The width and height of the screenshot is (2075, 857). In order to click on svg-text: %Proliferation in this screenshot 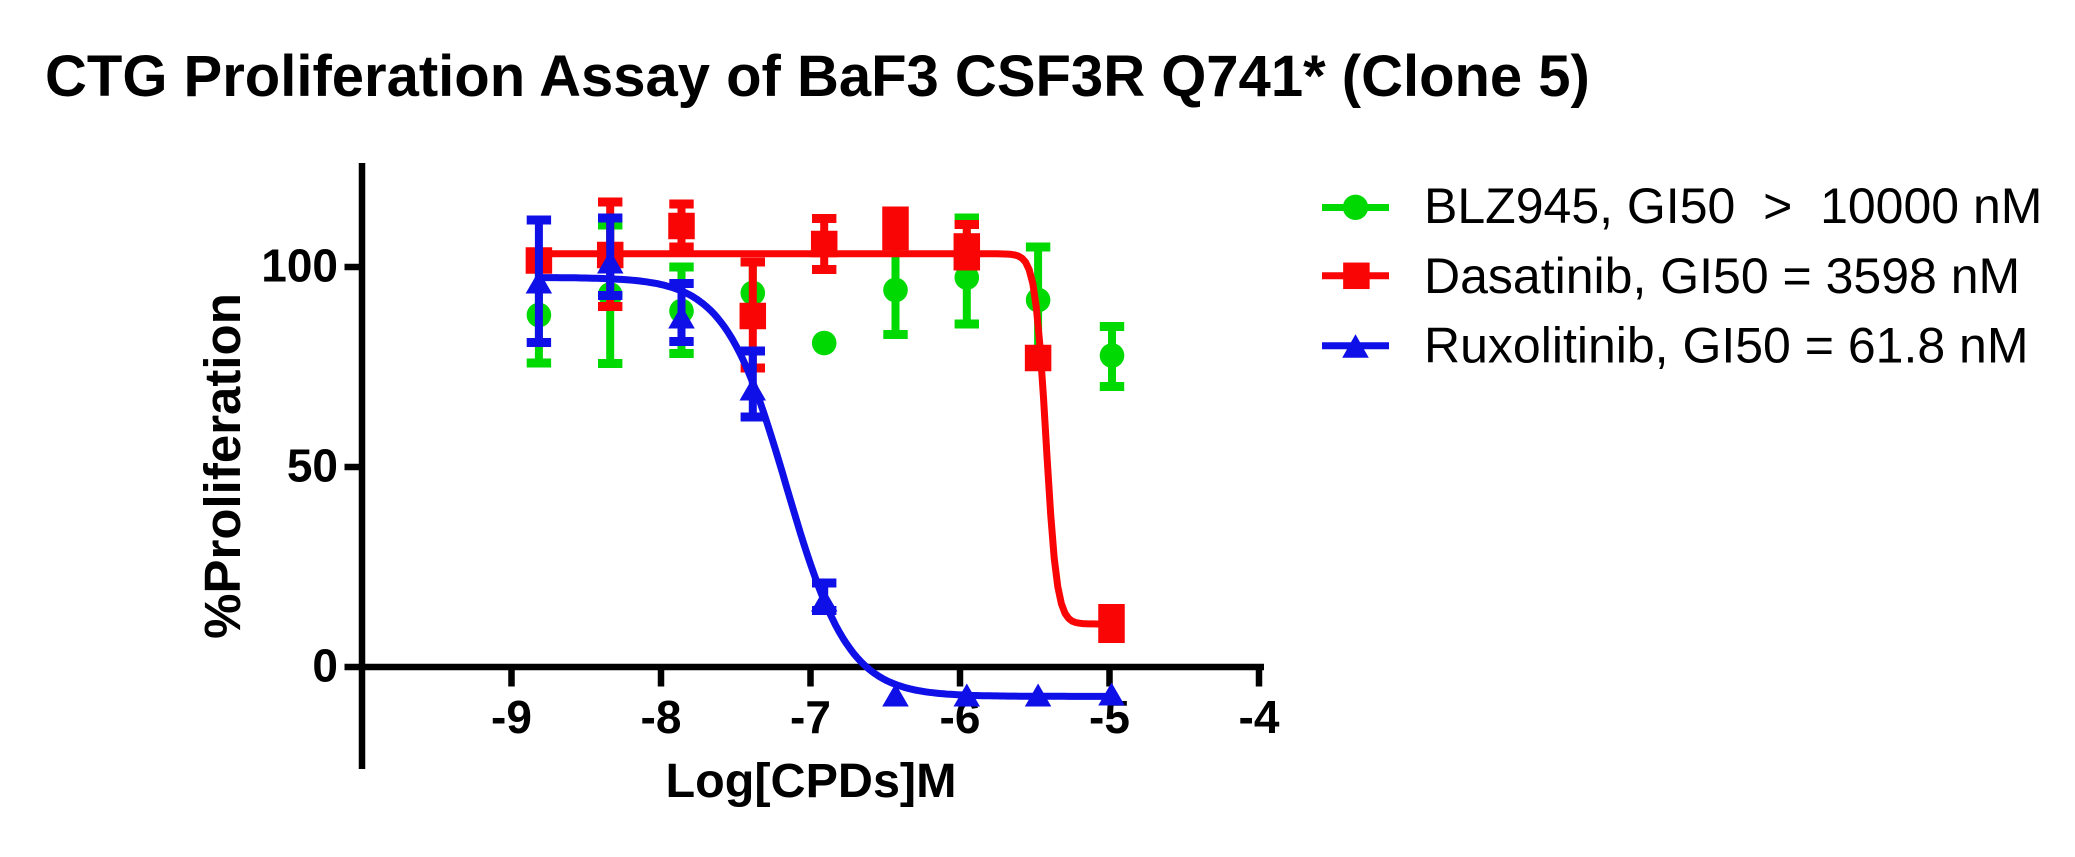, I will do `click(222, 466)`.